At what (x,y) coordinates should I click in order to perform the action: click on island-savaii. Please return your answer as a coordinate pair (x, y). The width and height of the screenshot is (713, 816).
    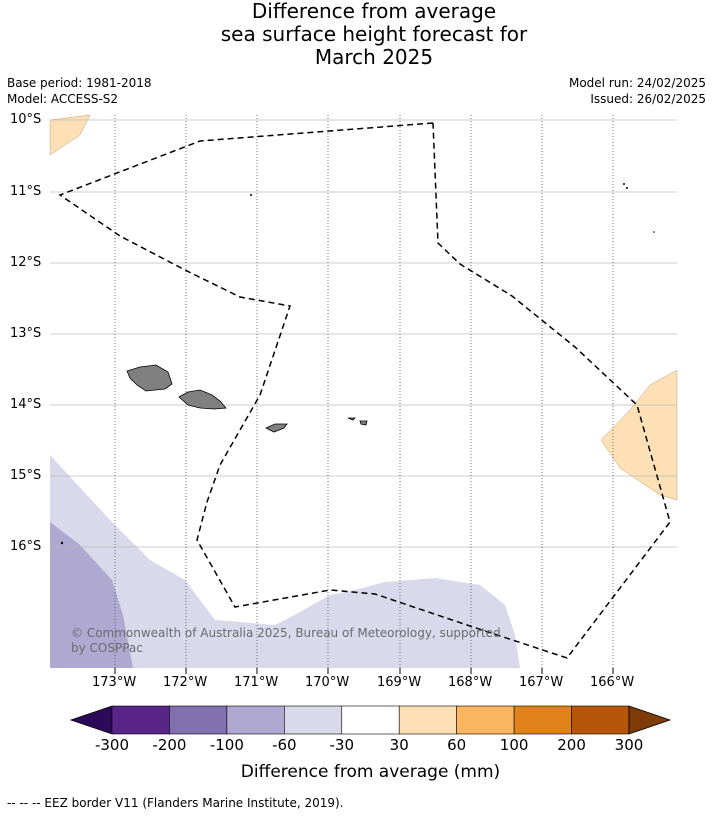
    Looking at the image, I should click on (149, 378).